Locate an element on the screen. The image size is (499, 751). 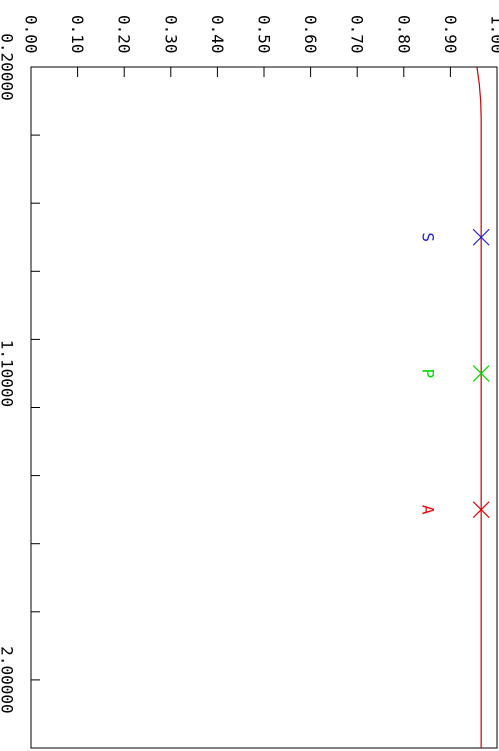
y-tick-label: 0.40 is located at coordinates (217, 34).